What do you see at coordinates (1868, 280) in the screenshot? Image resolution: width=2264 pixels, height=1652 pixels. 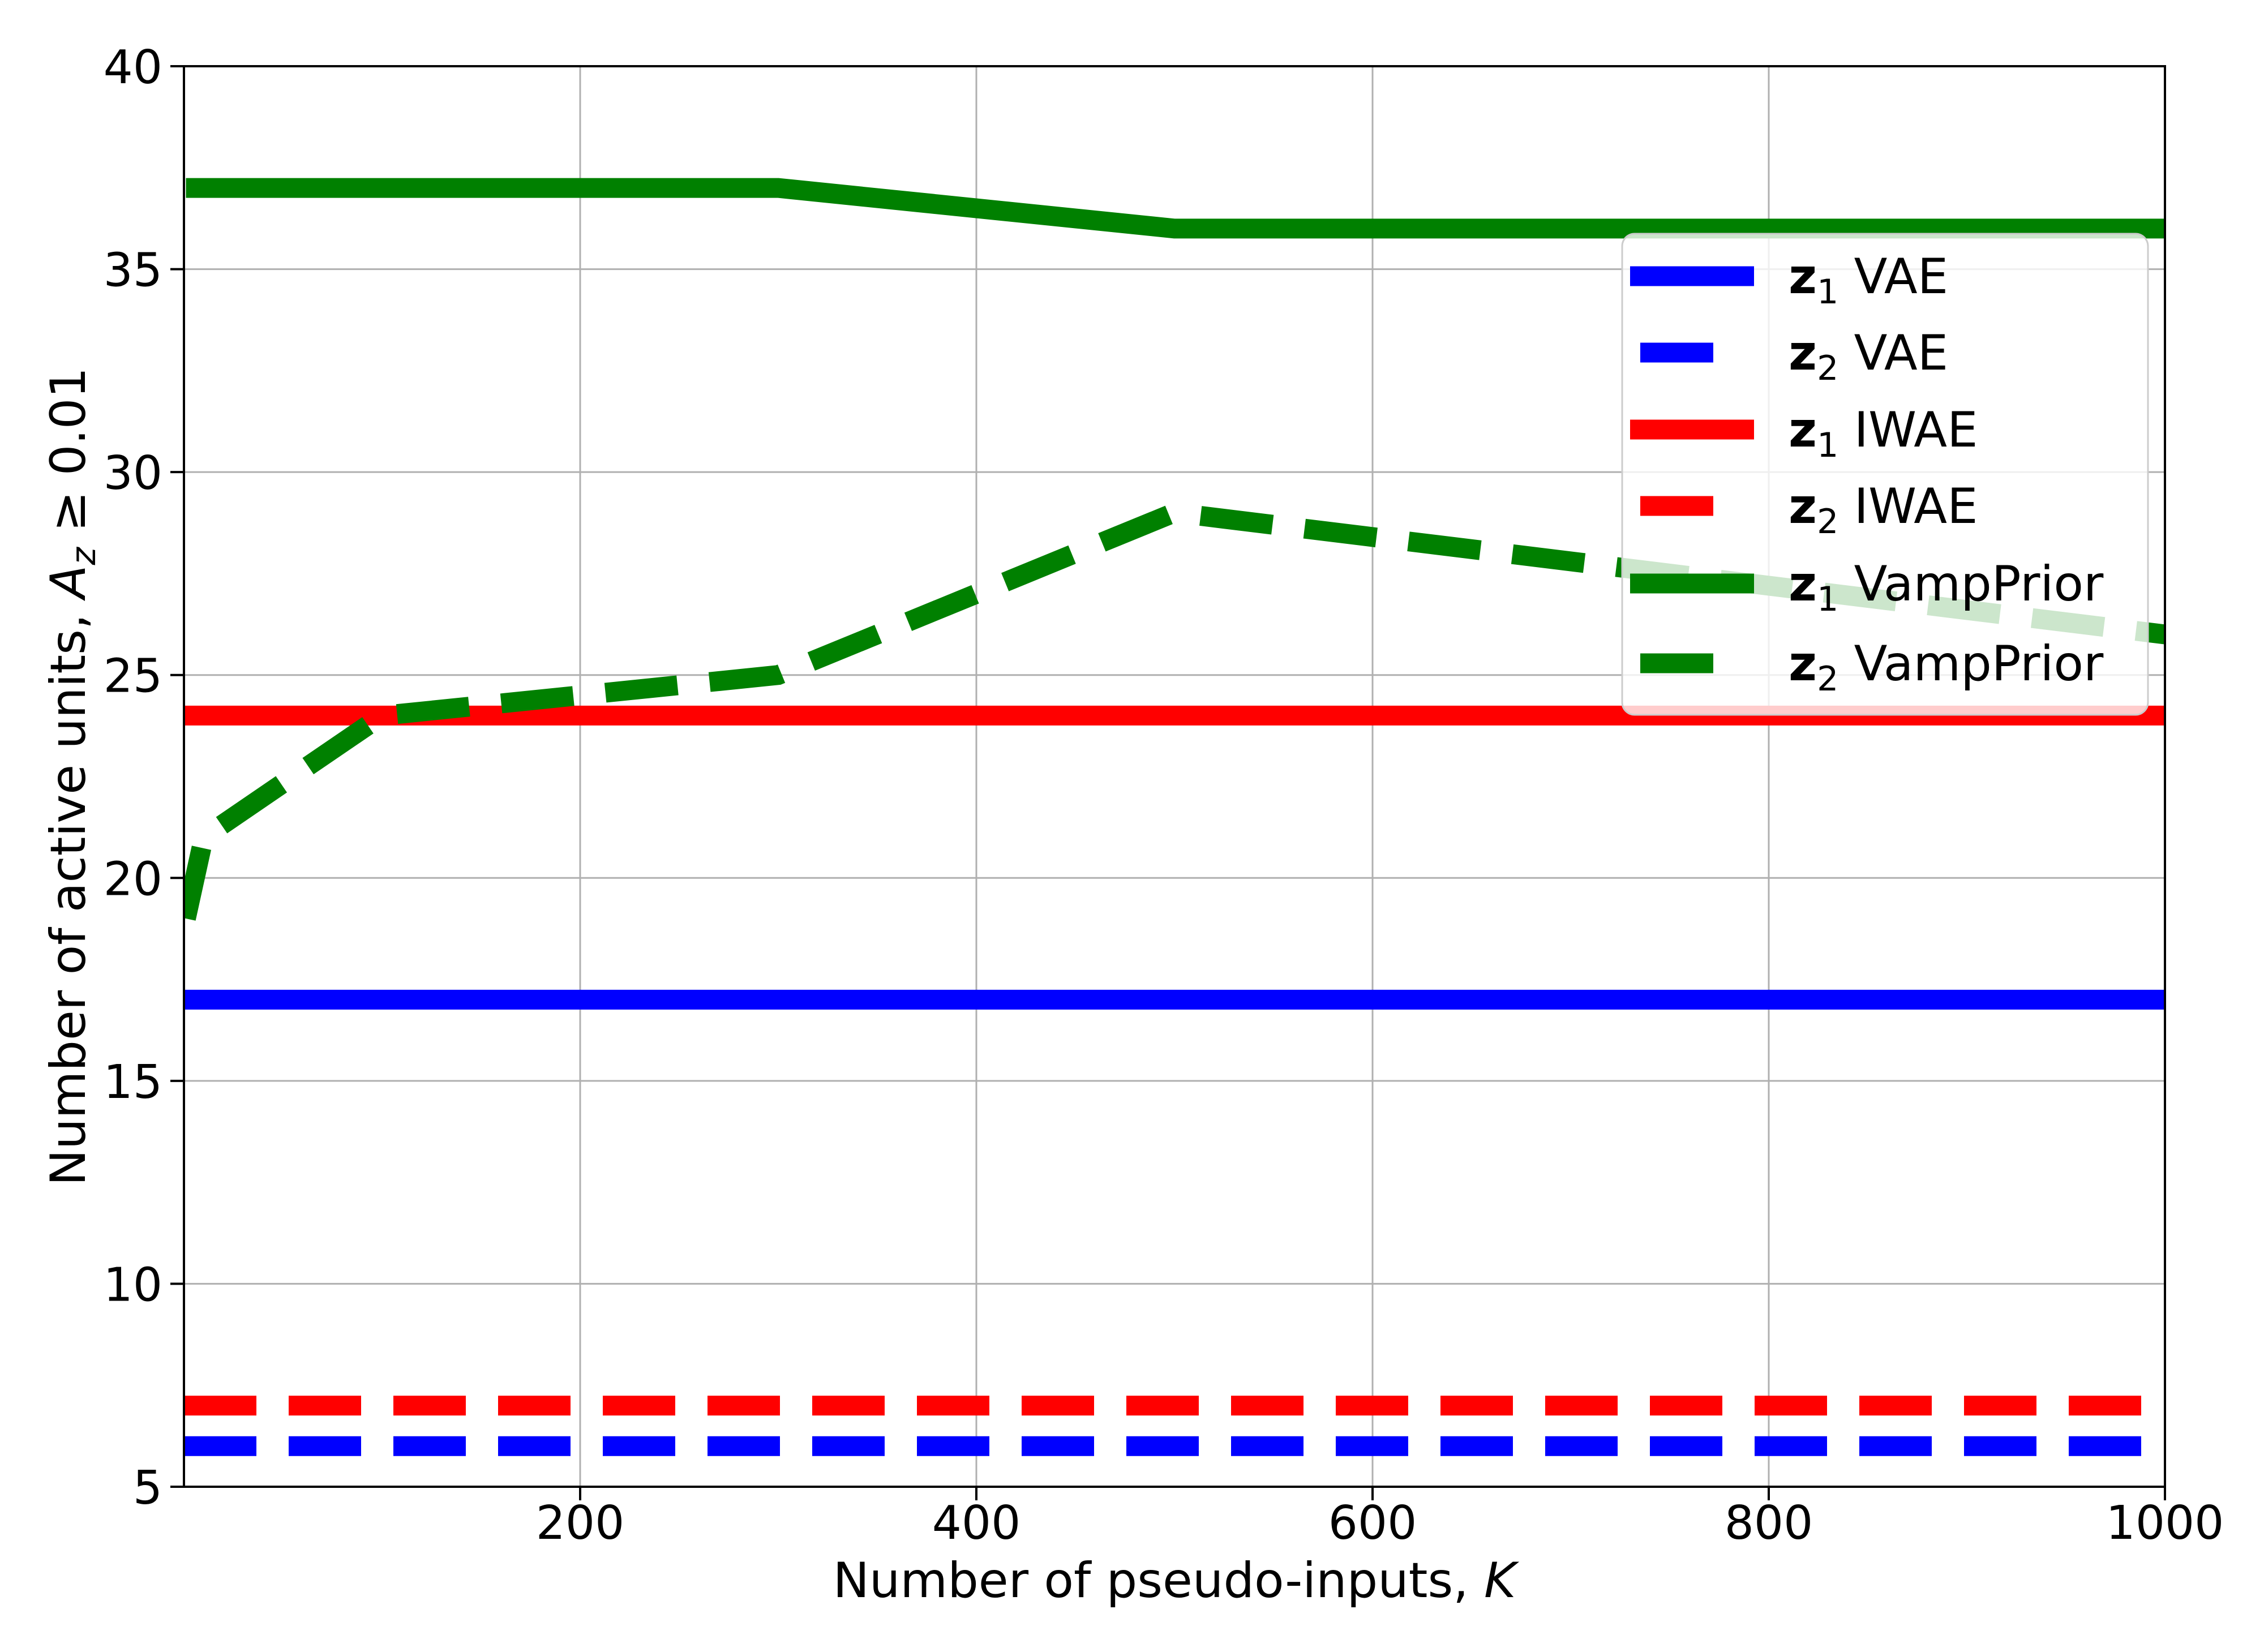 I see `legend-label: z1 VAE` at bounding box center [1868, 280].